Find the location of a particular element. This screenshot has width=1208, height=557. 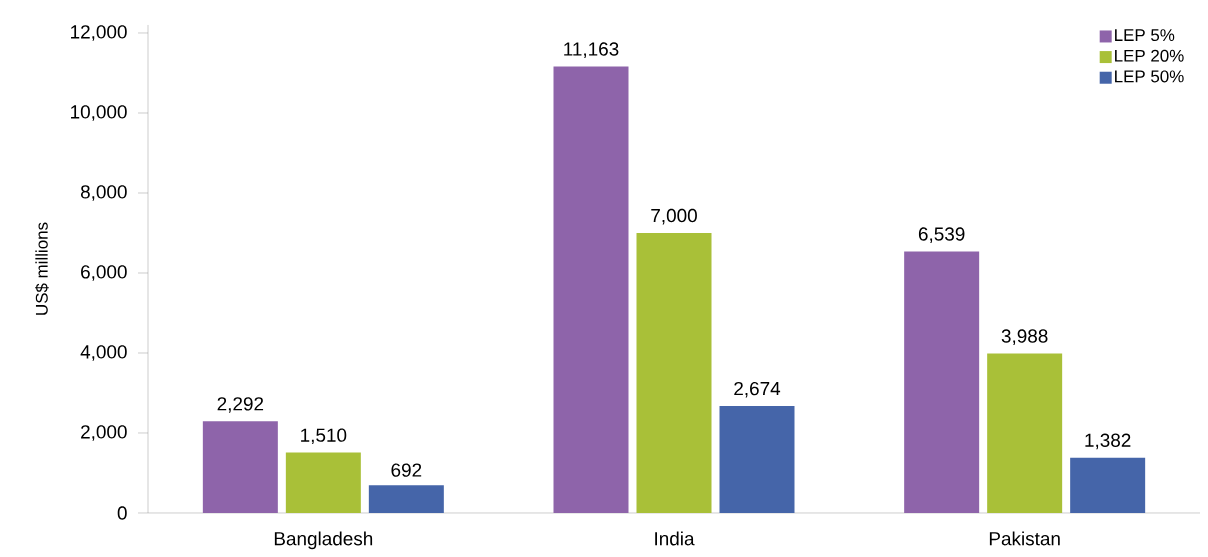

data-label: 1,382 is located at coordinates (1108, 441).